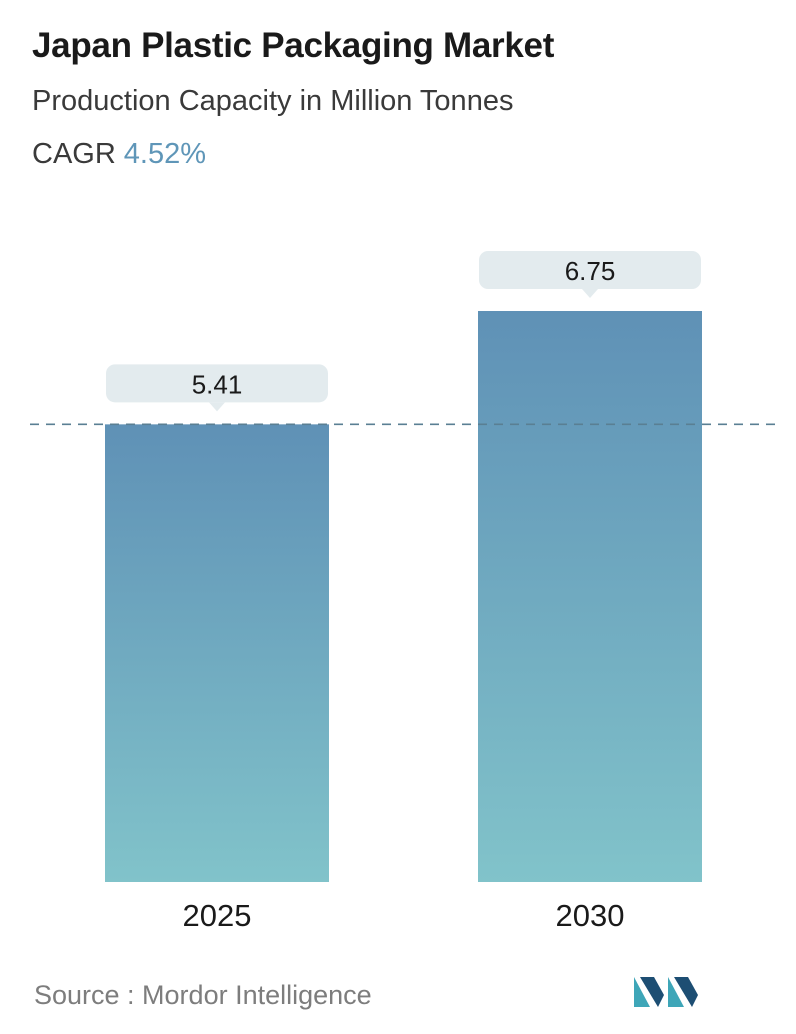 The width and height of the screenshot is (796, 1034). I want to click on chart-subtitle: Production Capacity in Million Tonnes, so click(273, 101).